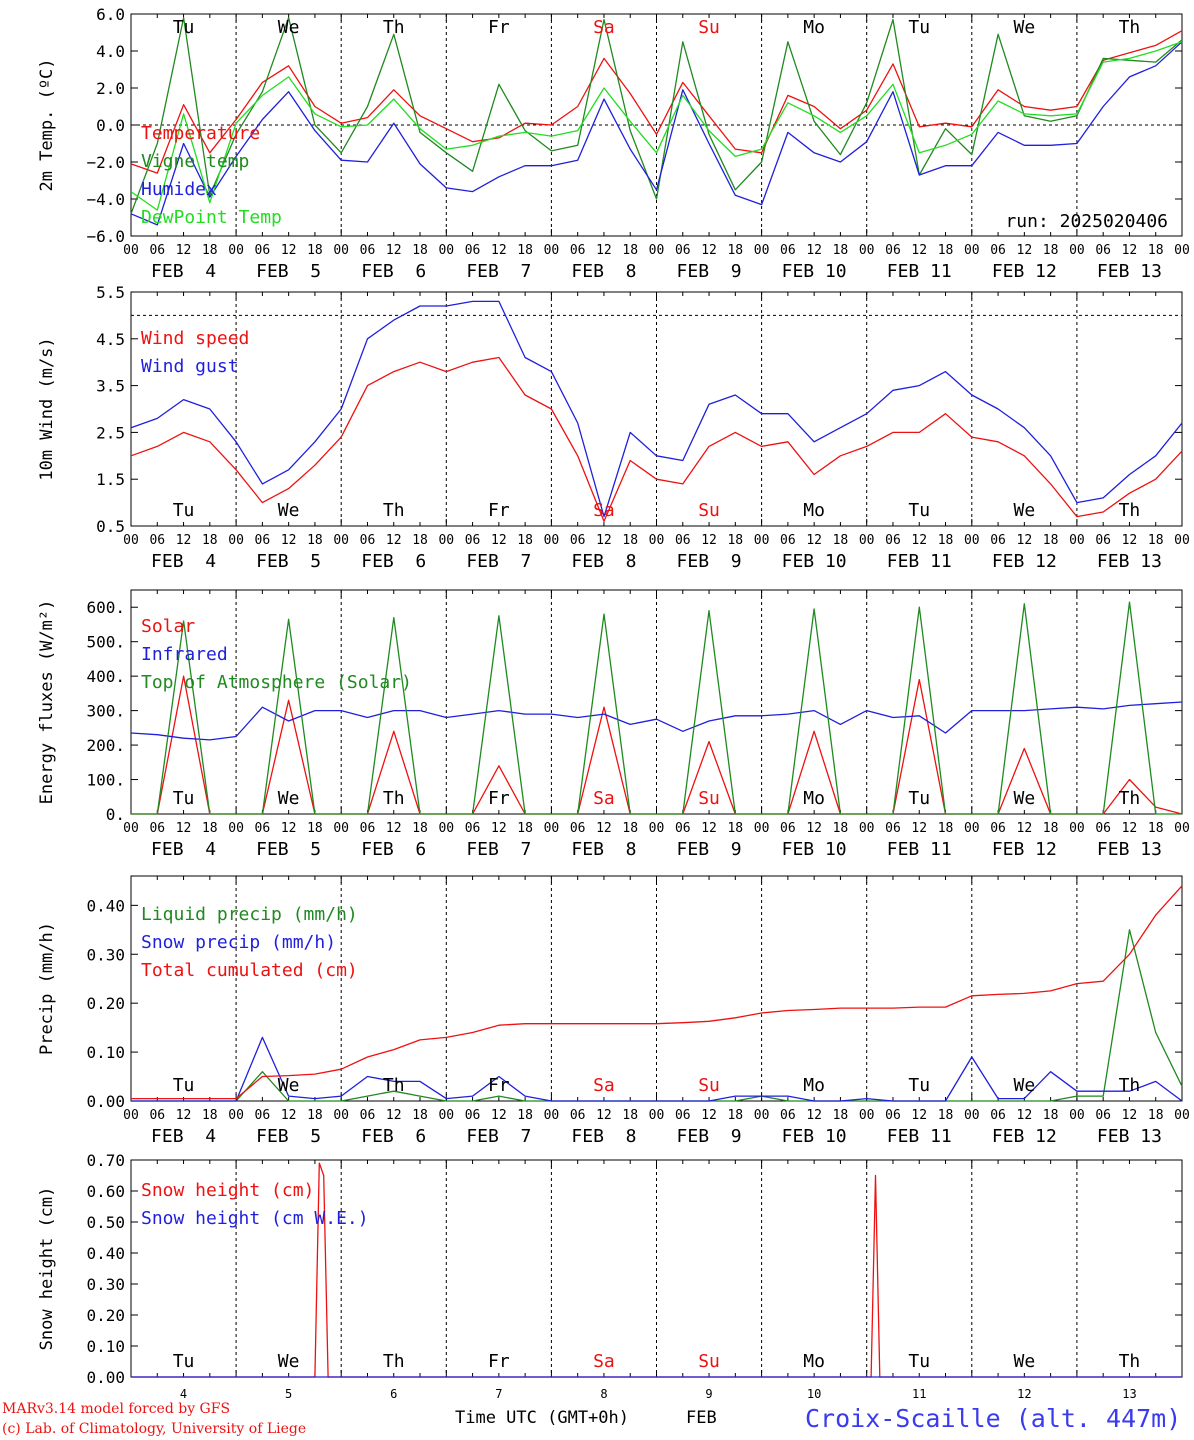  I want to click on series-line-humidex, so click(656, 133).